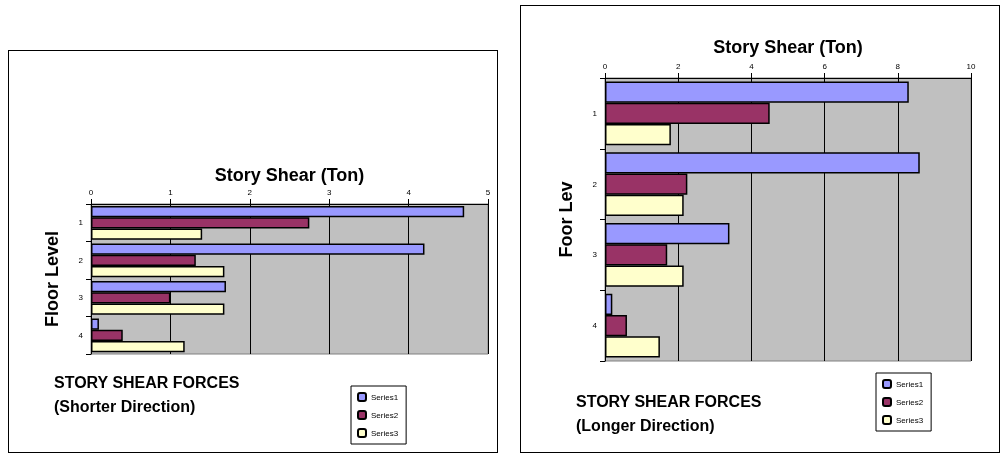  I want to click on text: (Longer Direction), so click(645, 425).